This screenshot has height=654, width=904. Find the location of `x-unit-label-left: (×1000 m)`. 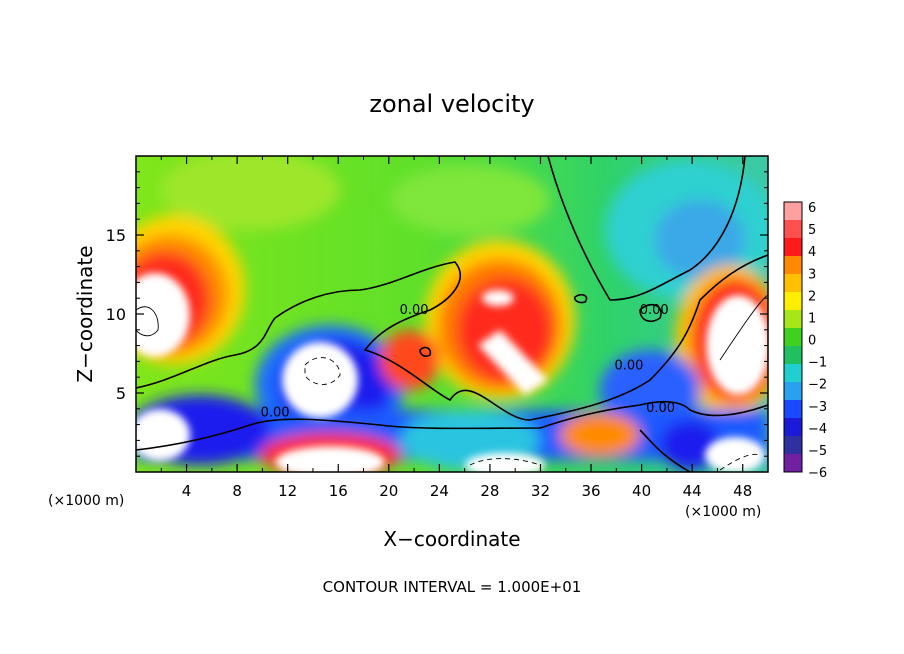

x-unit-label-left: (×1000 m) is located at coordinates (86, 501).